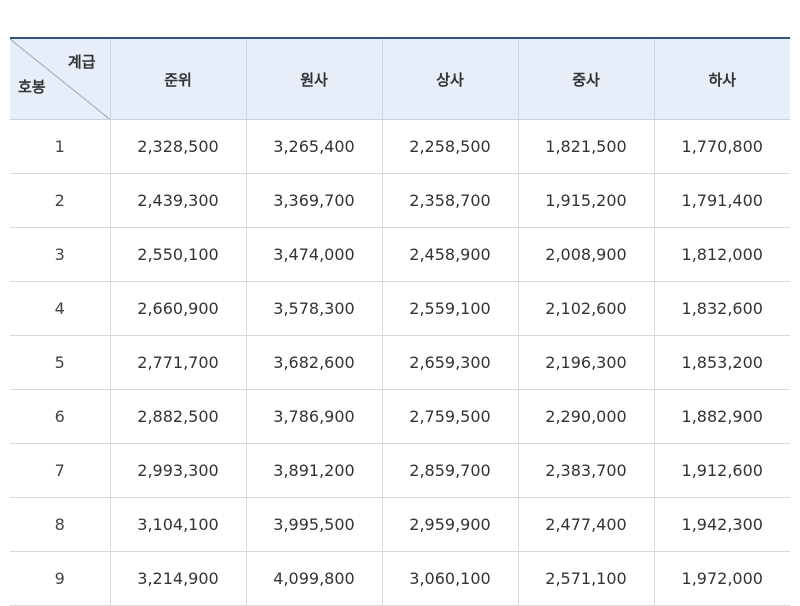 The height and width of the screenshot is (606, 800). Describe the element at coordinates (178, 254) in the screenshot. I see `salary-cell: 2,550,100` at that location.